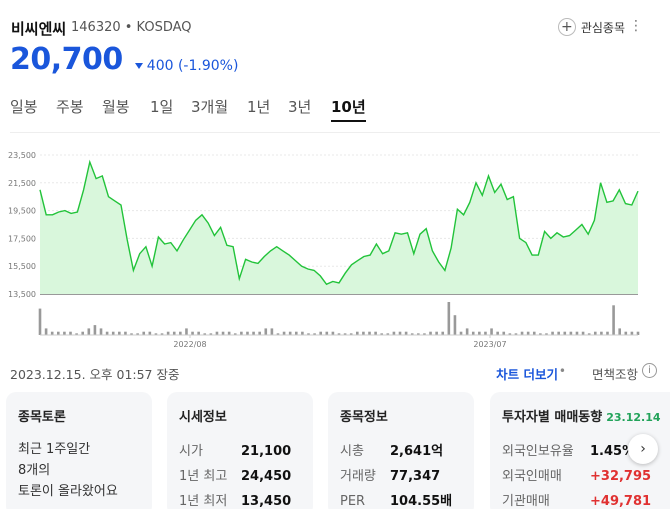 This screenshot has width=670, height=509. I want to click on stock-name: 비씨엔씨, so click(39, 29).